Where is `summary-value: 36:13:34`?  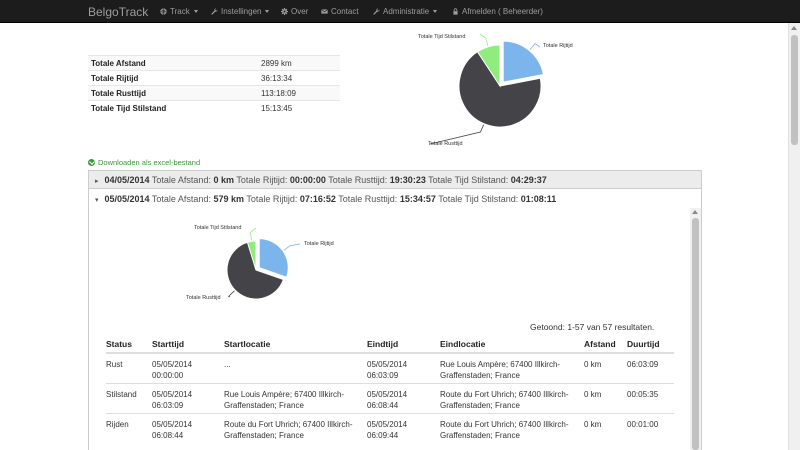 summary-value: 36:13:34 is located at coordinates (299, 78).